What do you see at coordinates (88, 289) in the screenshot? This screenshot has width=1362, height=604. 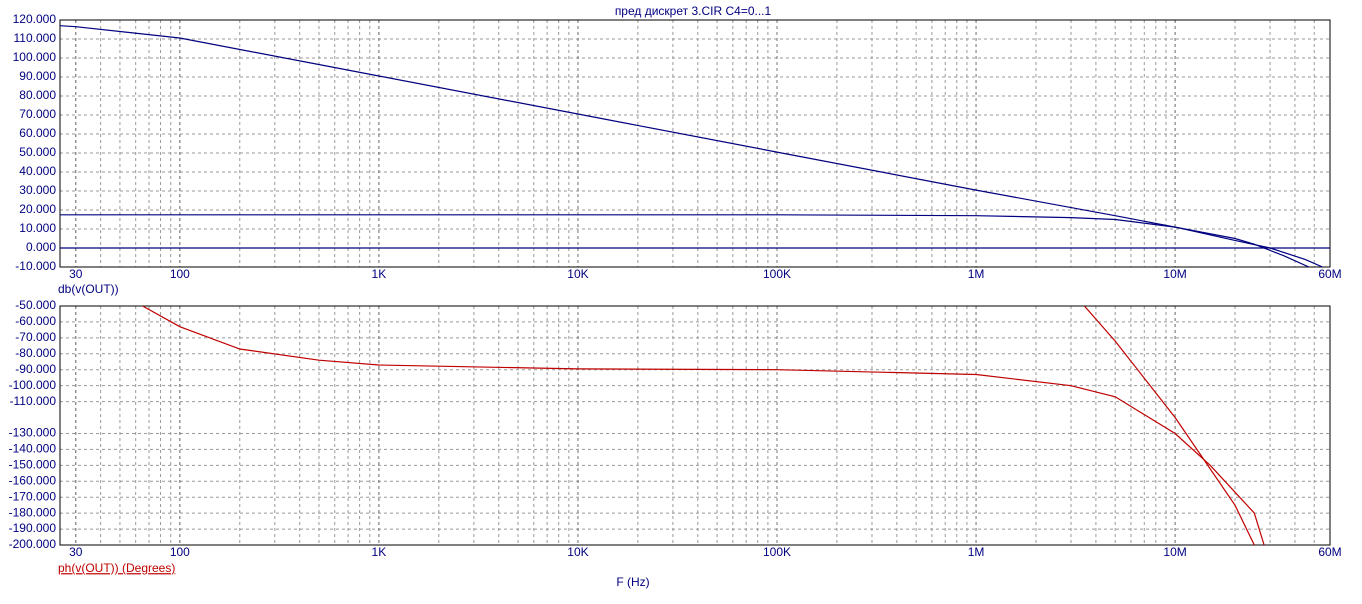 I see `axis-title: db(v(OUT))` at bounding box center [88, 289].